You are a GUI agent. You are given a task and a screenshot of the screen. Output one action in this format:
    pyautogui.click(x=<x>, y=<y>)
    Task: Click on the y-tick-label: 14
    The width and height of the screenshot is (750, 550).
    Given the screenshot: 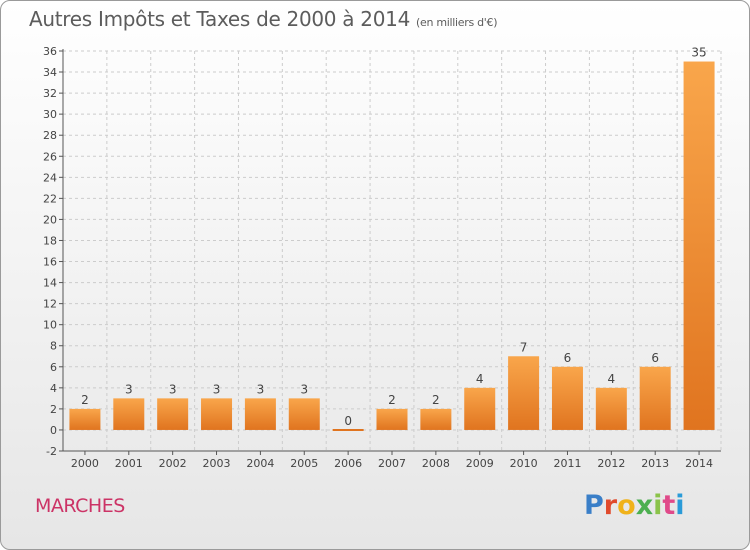 What is the action you would take?
    pyautogui.click(x=50, y=283)
    